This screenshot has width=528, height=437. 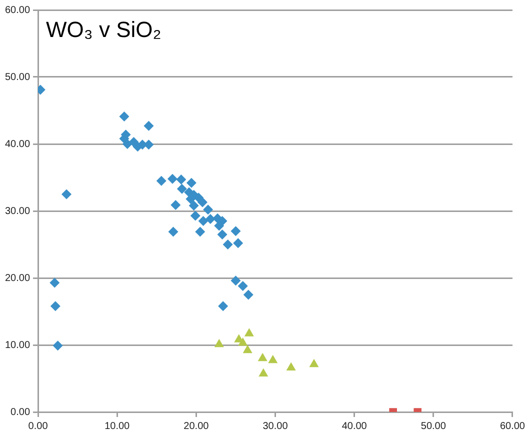 What do you see at coordinates (38, 426) in the screenshot?
I see `x-tick-label: 0.00` at bounding box center [38, 426].